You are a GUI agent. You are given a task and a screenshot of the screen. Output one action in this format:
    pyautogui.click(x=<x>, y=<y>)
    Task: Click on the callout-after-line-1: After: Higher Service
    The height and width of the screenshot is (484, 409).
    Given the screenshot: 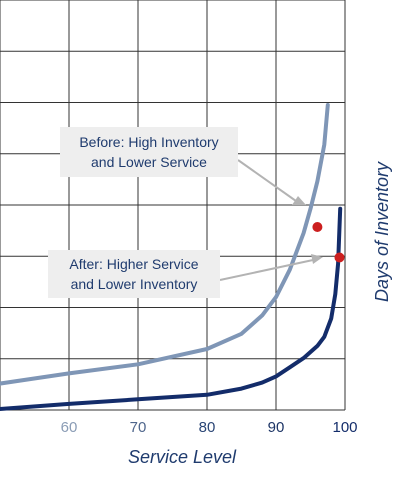 What is the action you would take?
    pyautogui.click(x=134, y=264)
    